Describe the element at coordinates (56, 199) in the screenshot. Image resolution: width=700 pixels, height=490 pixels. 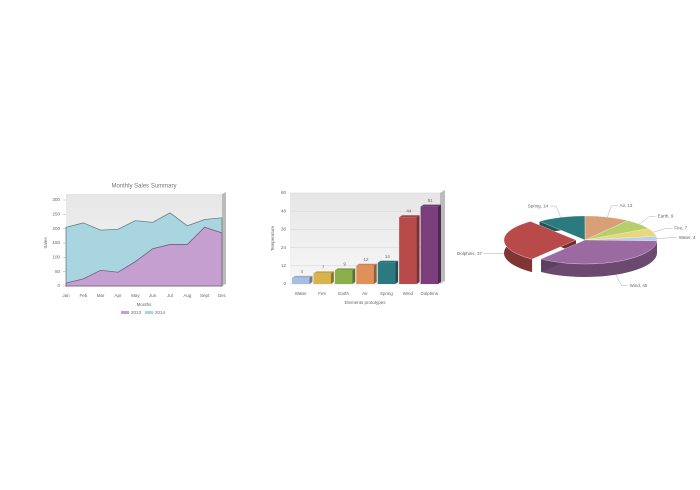
I see `y-tick-label: 300` at that location.